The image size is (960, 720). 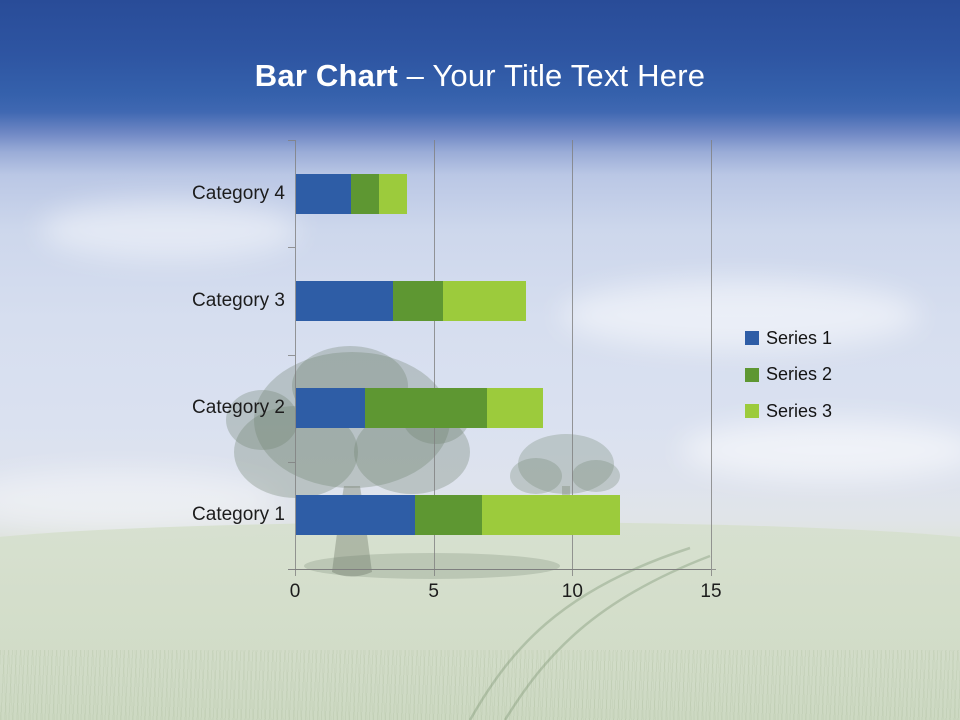 I want to click on slide-title: Bar Chart – Your Title Text Here, so click(x=480, y=76).